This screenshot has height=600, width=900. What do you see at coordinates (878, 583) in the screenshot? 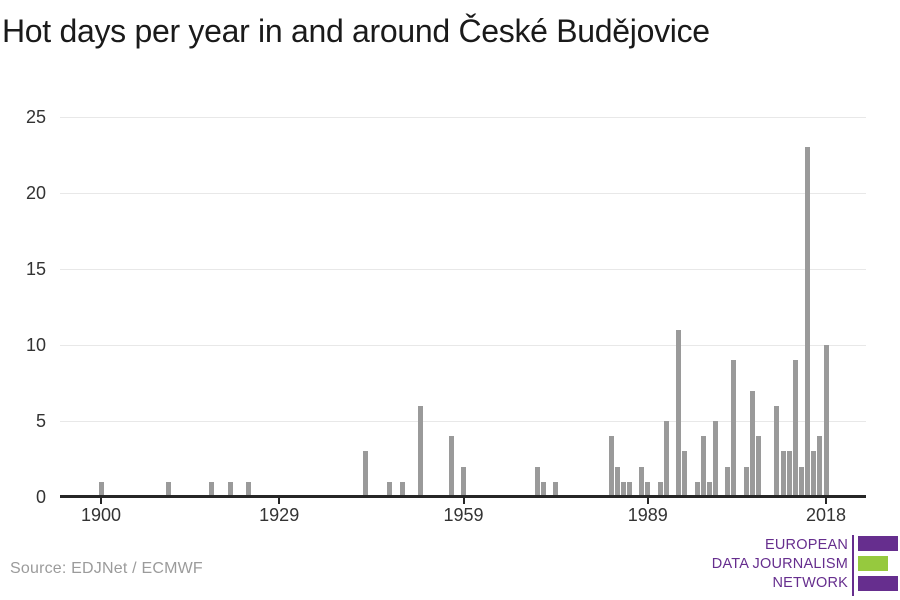
I see `logo-bar-purple-bottom` at bounding box center [878, 583].